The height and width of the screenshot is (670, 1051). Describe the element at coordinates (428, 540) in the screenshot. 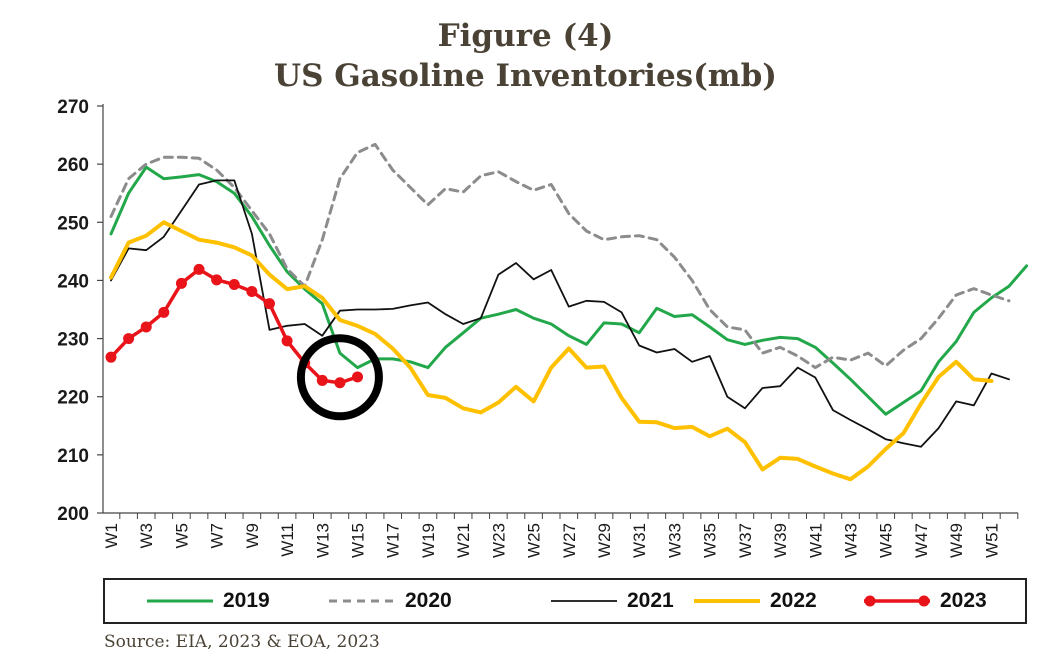

I see `x-tick-label: W19` at that location.